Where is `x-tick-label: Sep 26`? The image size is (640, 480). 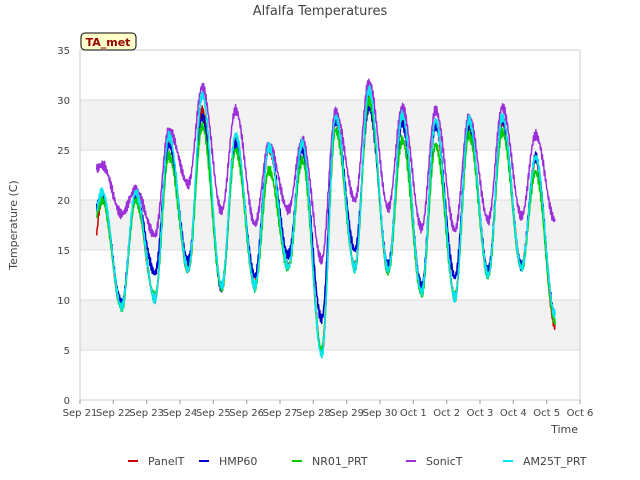 x-tick-label: Sep 26 is located at coordinates (246, 413).